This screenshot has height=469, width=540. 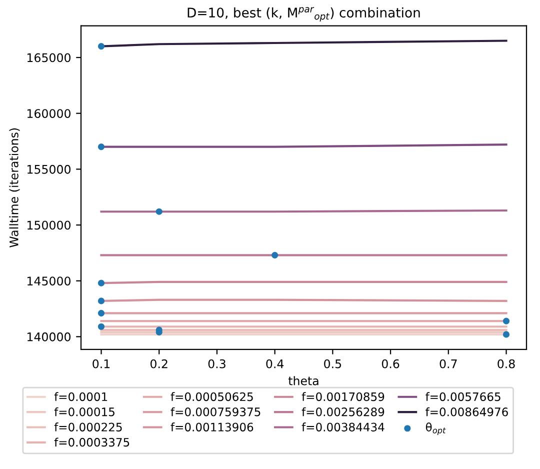 I want to click on legend-label: f=0.00113906, so click(x=212, y=427).